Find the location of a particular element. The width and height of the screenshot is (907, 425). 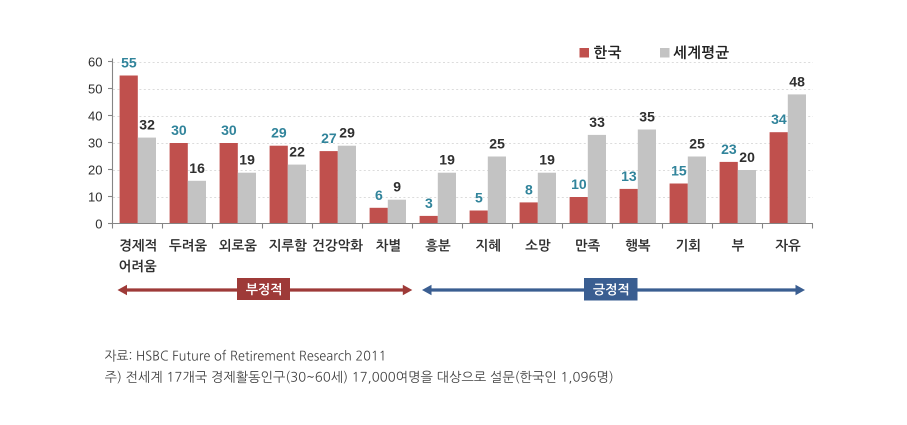

svg-text: 0 is located at coordinates (98, 224).